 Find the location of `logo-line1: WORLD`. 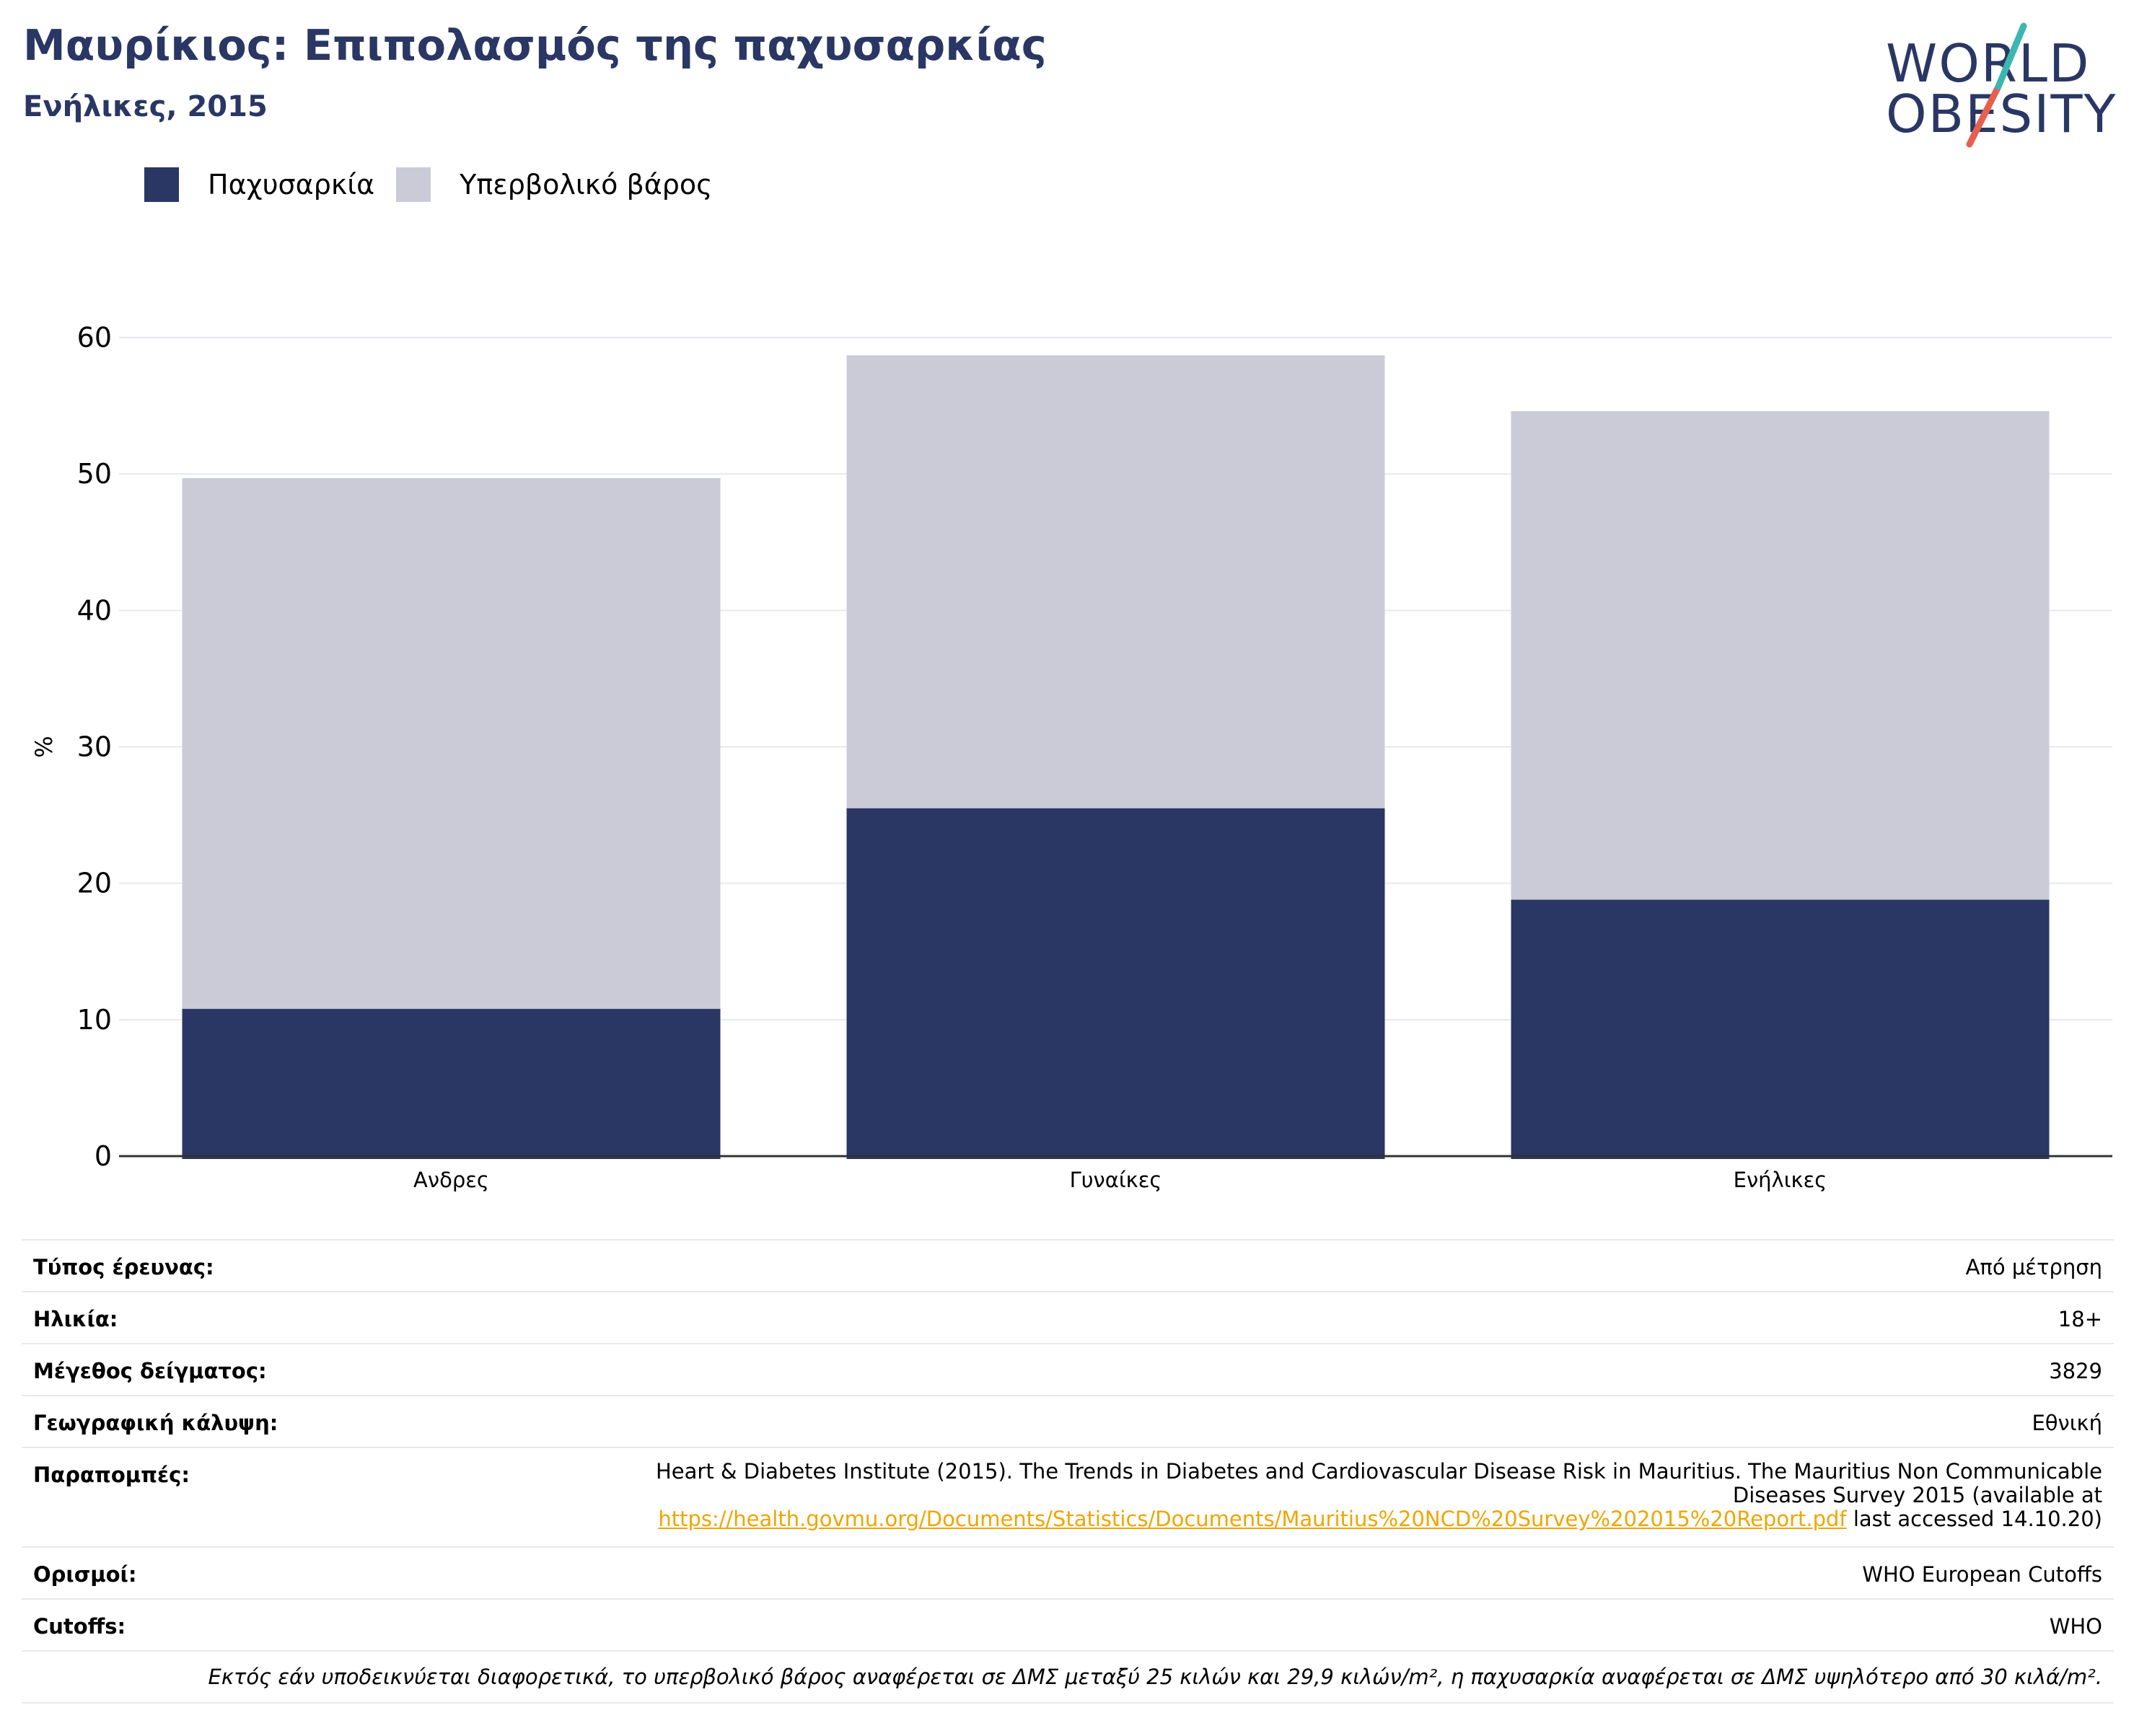

logo-line1: WORLD is located at coordinates (1988, 63).